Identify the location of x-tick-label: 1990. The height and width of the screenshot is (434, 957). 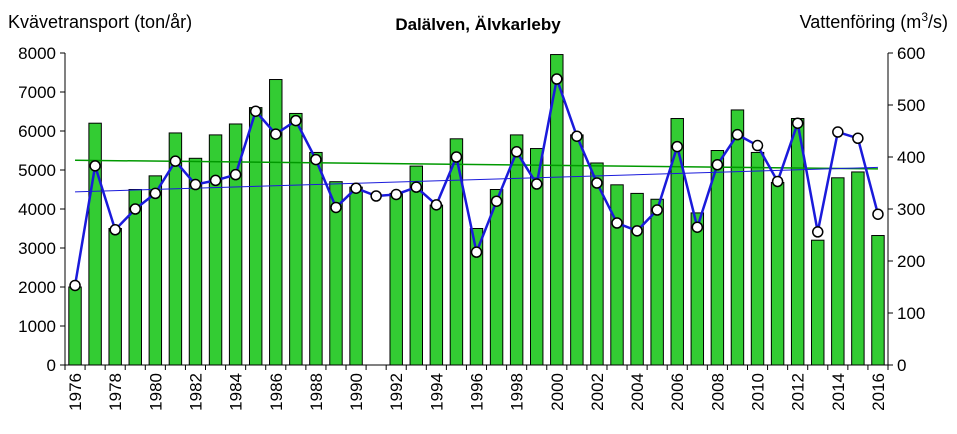
(356, 392).